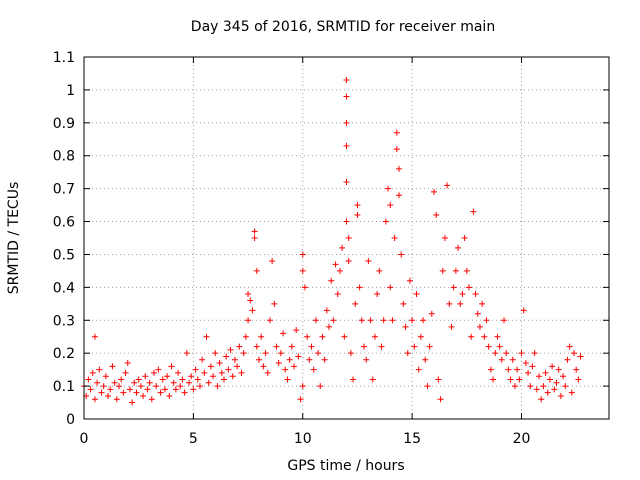 The image size is (640, 480). What do you see at coordinates (64, 223) in the screenshot?
I see `y-tick-label: 0.6` at bounding box center [64, 223].